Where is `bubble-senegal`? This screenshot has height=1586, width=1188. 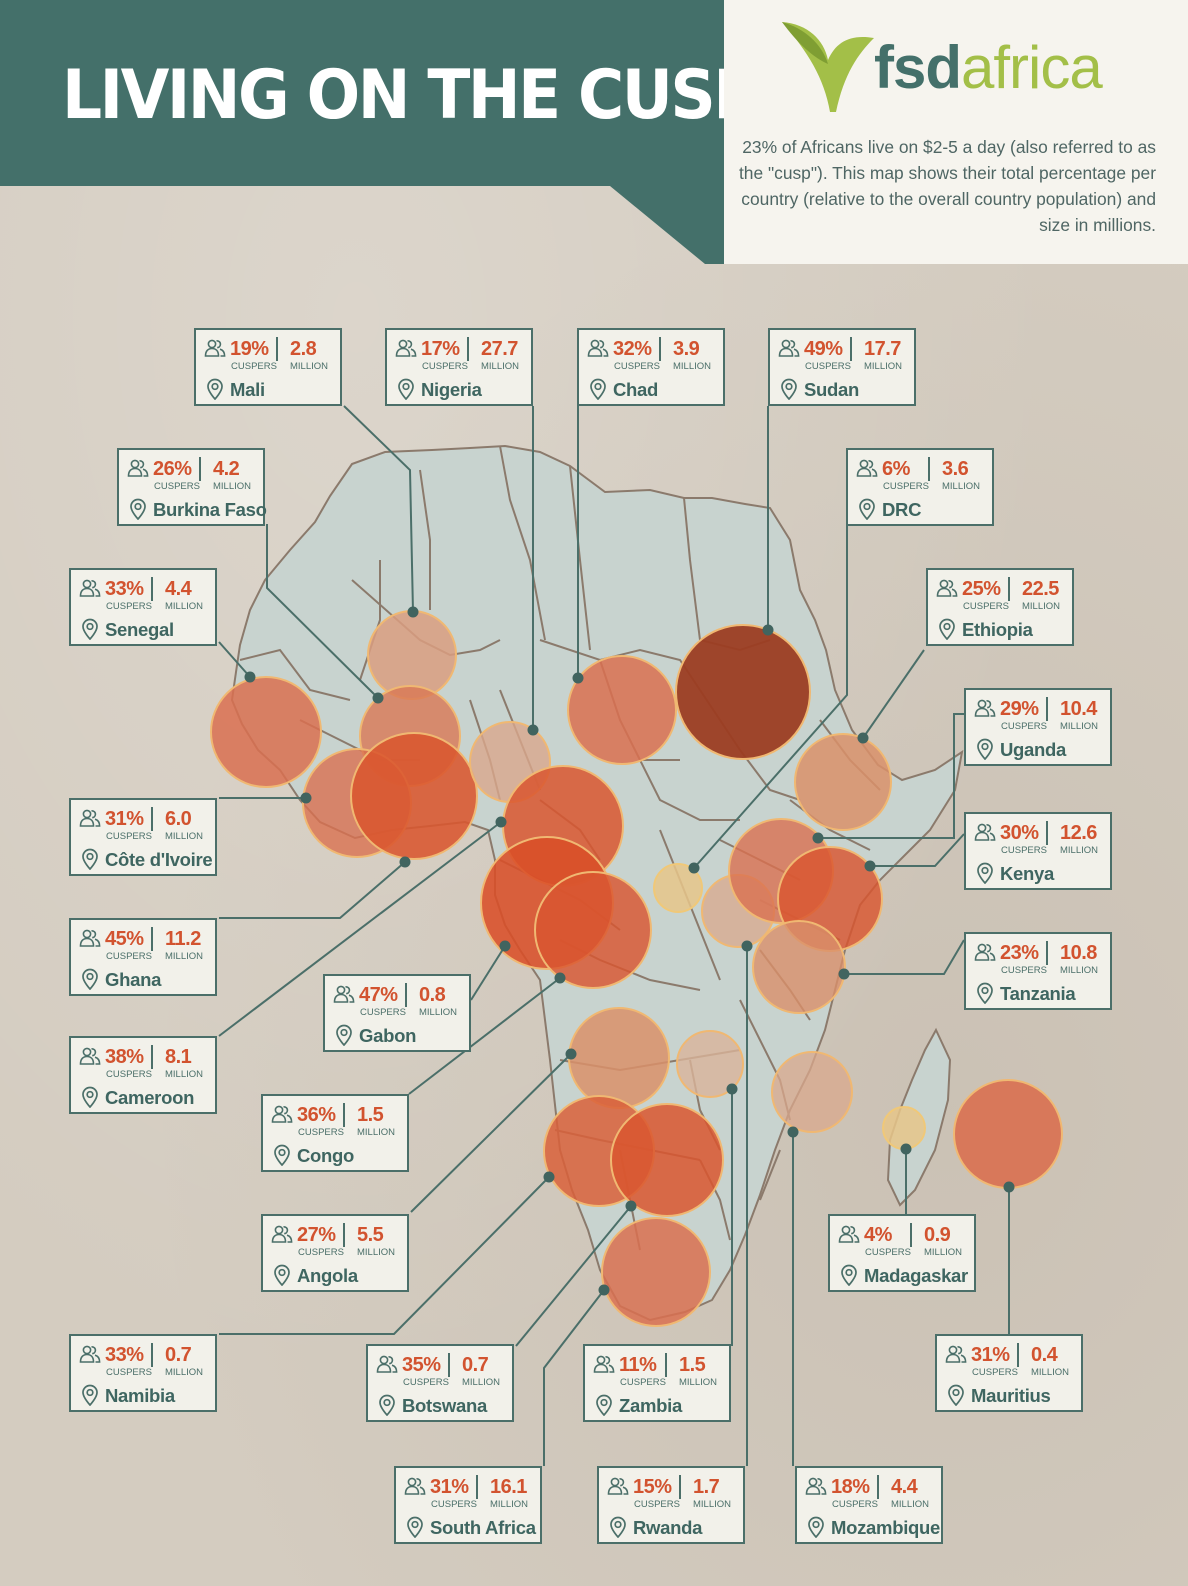 bubble-senegal is located at coordinates (266, 732).